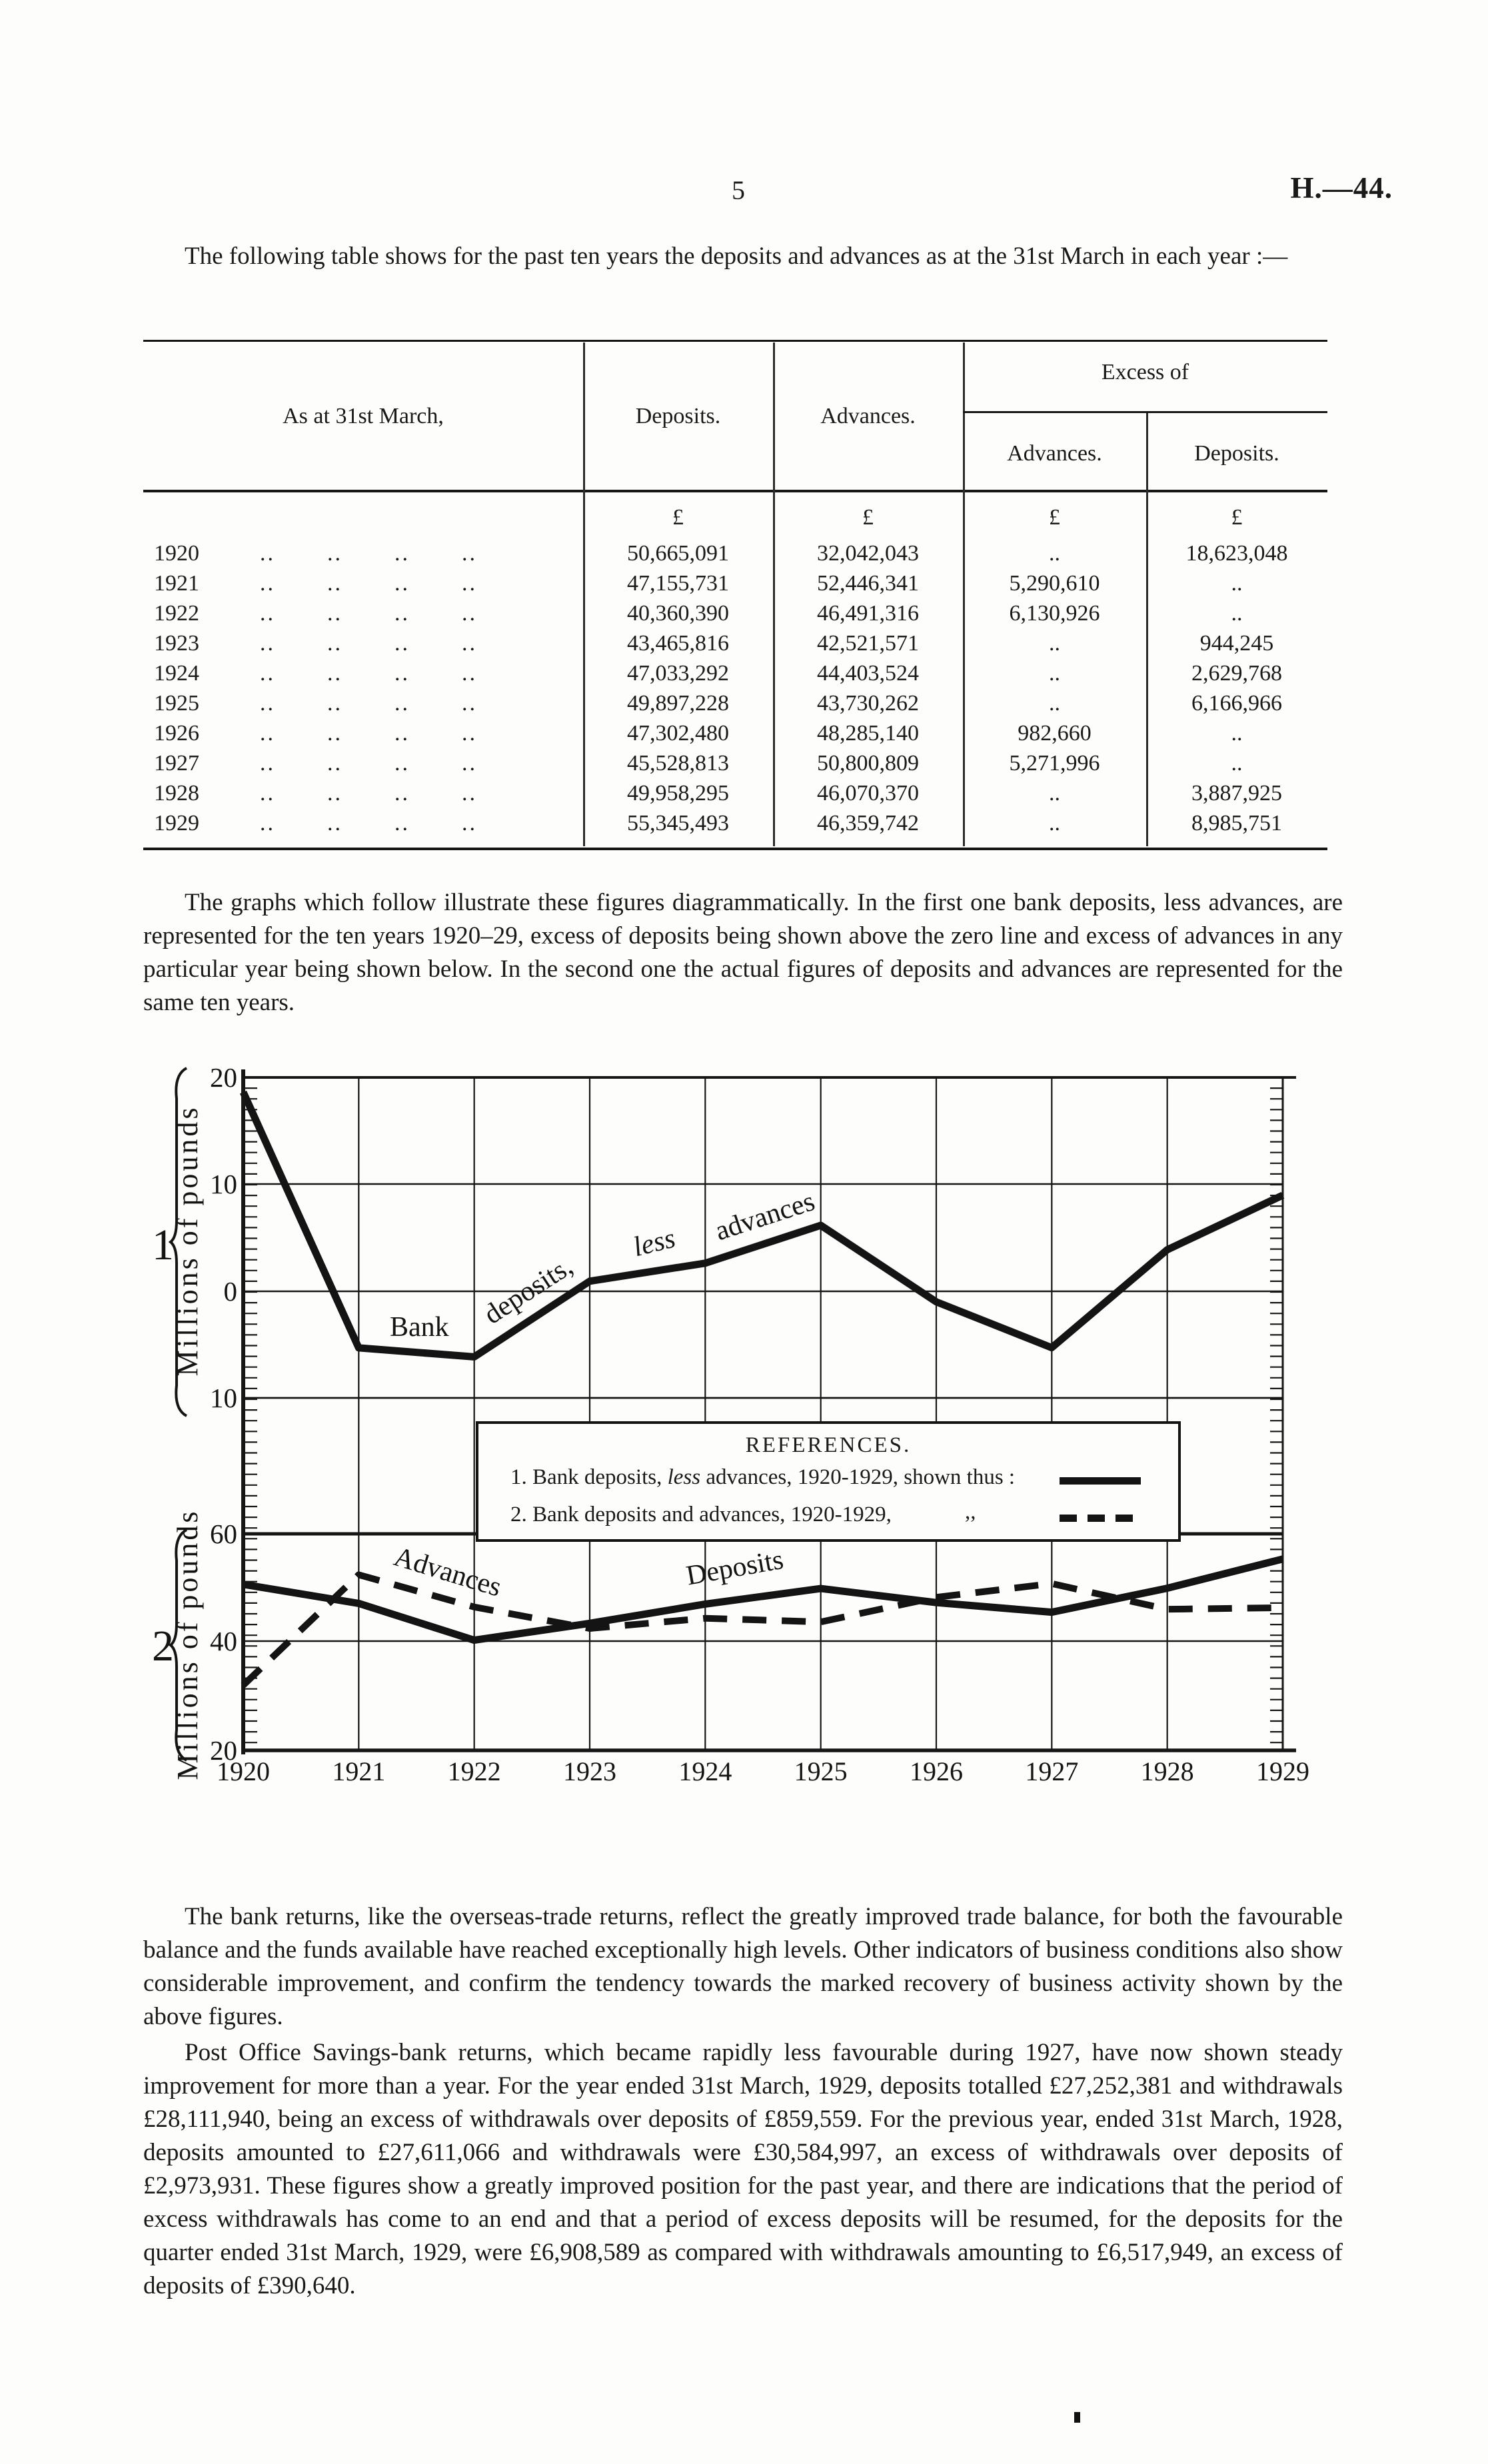 The width and height of the screenshot is (1488, 2464). Describe the element at coordinates (868, 416) in the screenshot. I see `table-header-advances: Advances.` at that location.